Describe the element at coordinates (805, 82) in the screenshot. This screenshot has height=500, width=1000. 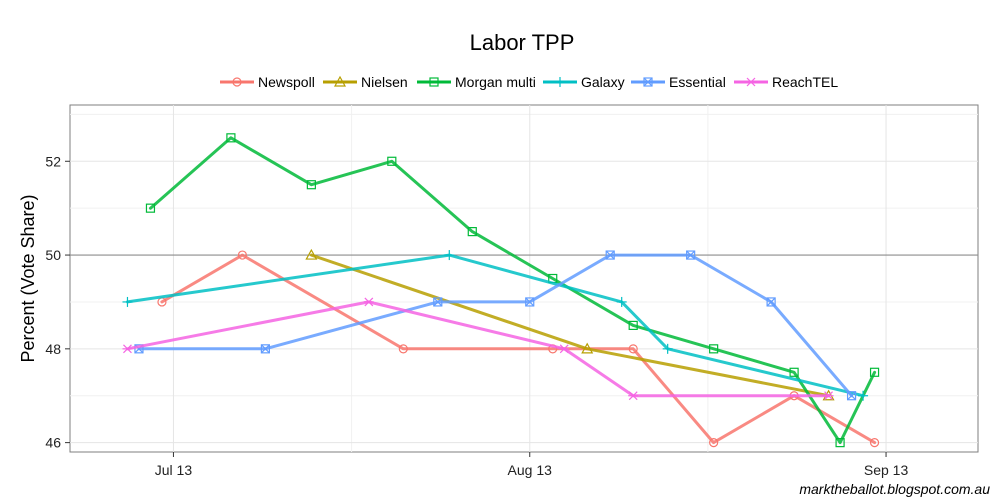
I see `legend-label: ReachTEL` at that location.